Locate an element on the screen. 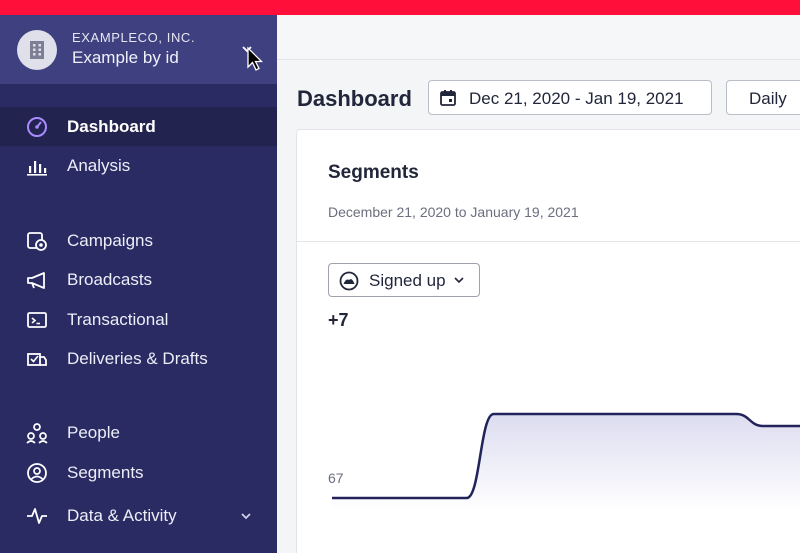  sidebar-item-label: Deliveries & Drafts is located at coordinates (137, 358).